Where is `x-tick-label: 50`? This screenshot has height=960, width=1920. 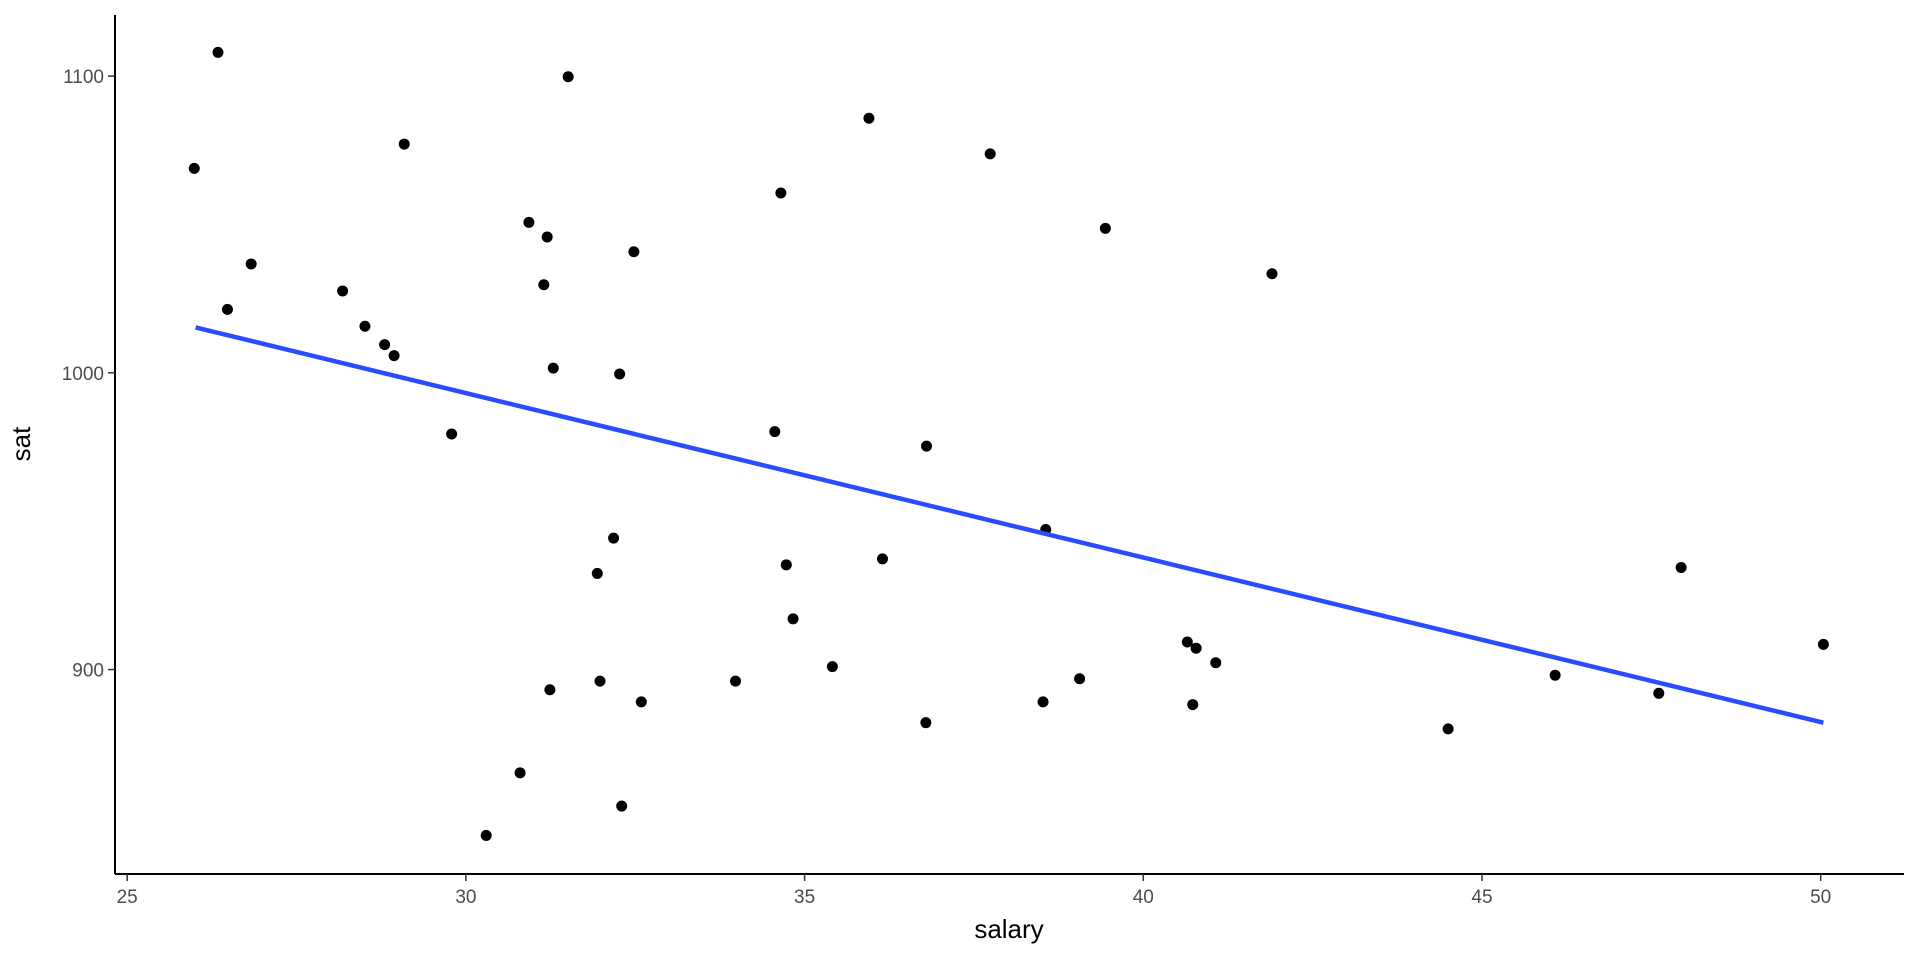 x-tick-label: 50 is located at coordinates (1820, 897).